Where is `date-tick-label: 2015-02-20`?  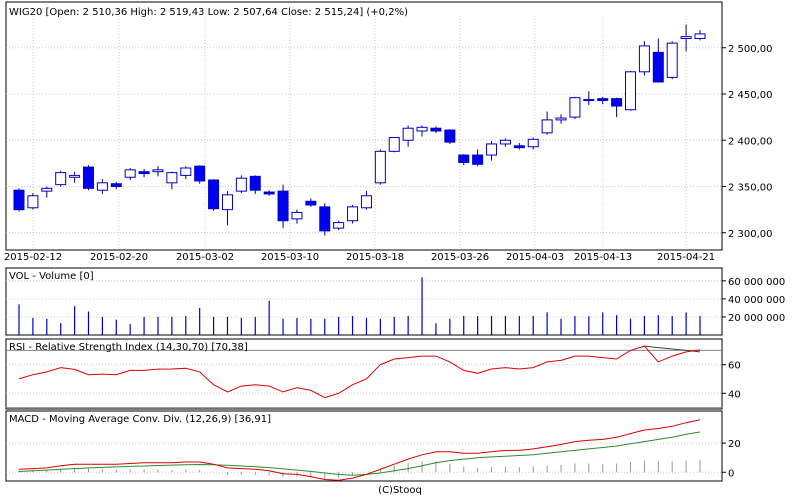 date-tick-label: 2015-02-20 is located at coordinates (119, 257).